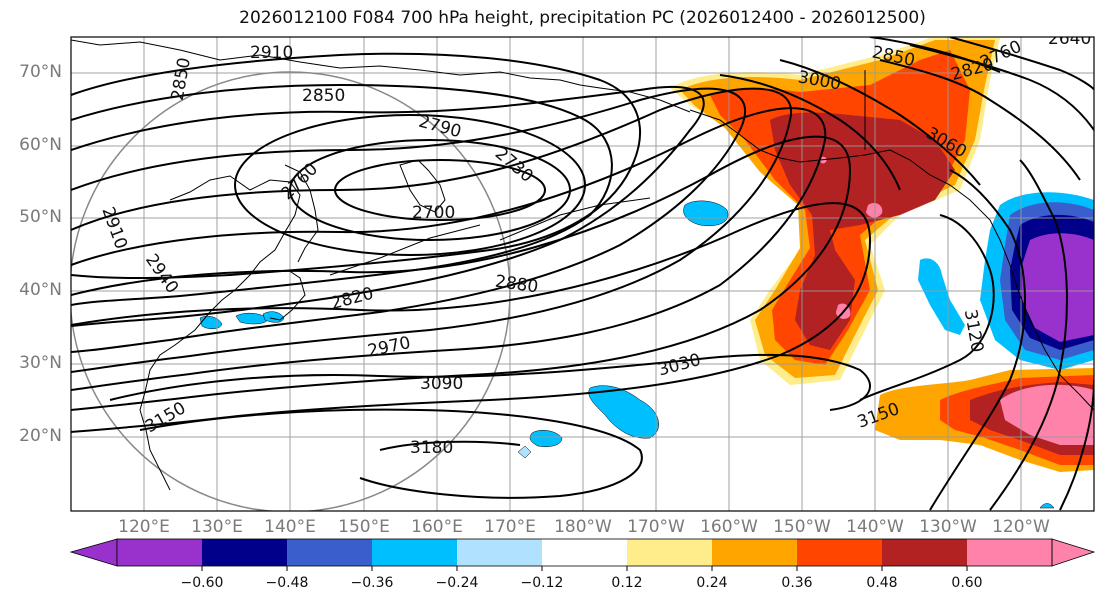  Describe the element at coordinates (524, 452) in the screenshot. I see `precip-lightblue-blob` at that location.